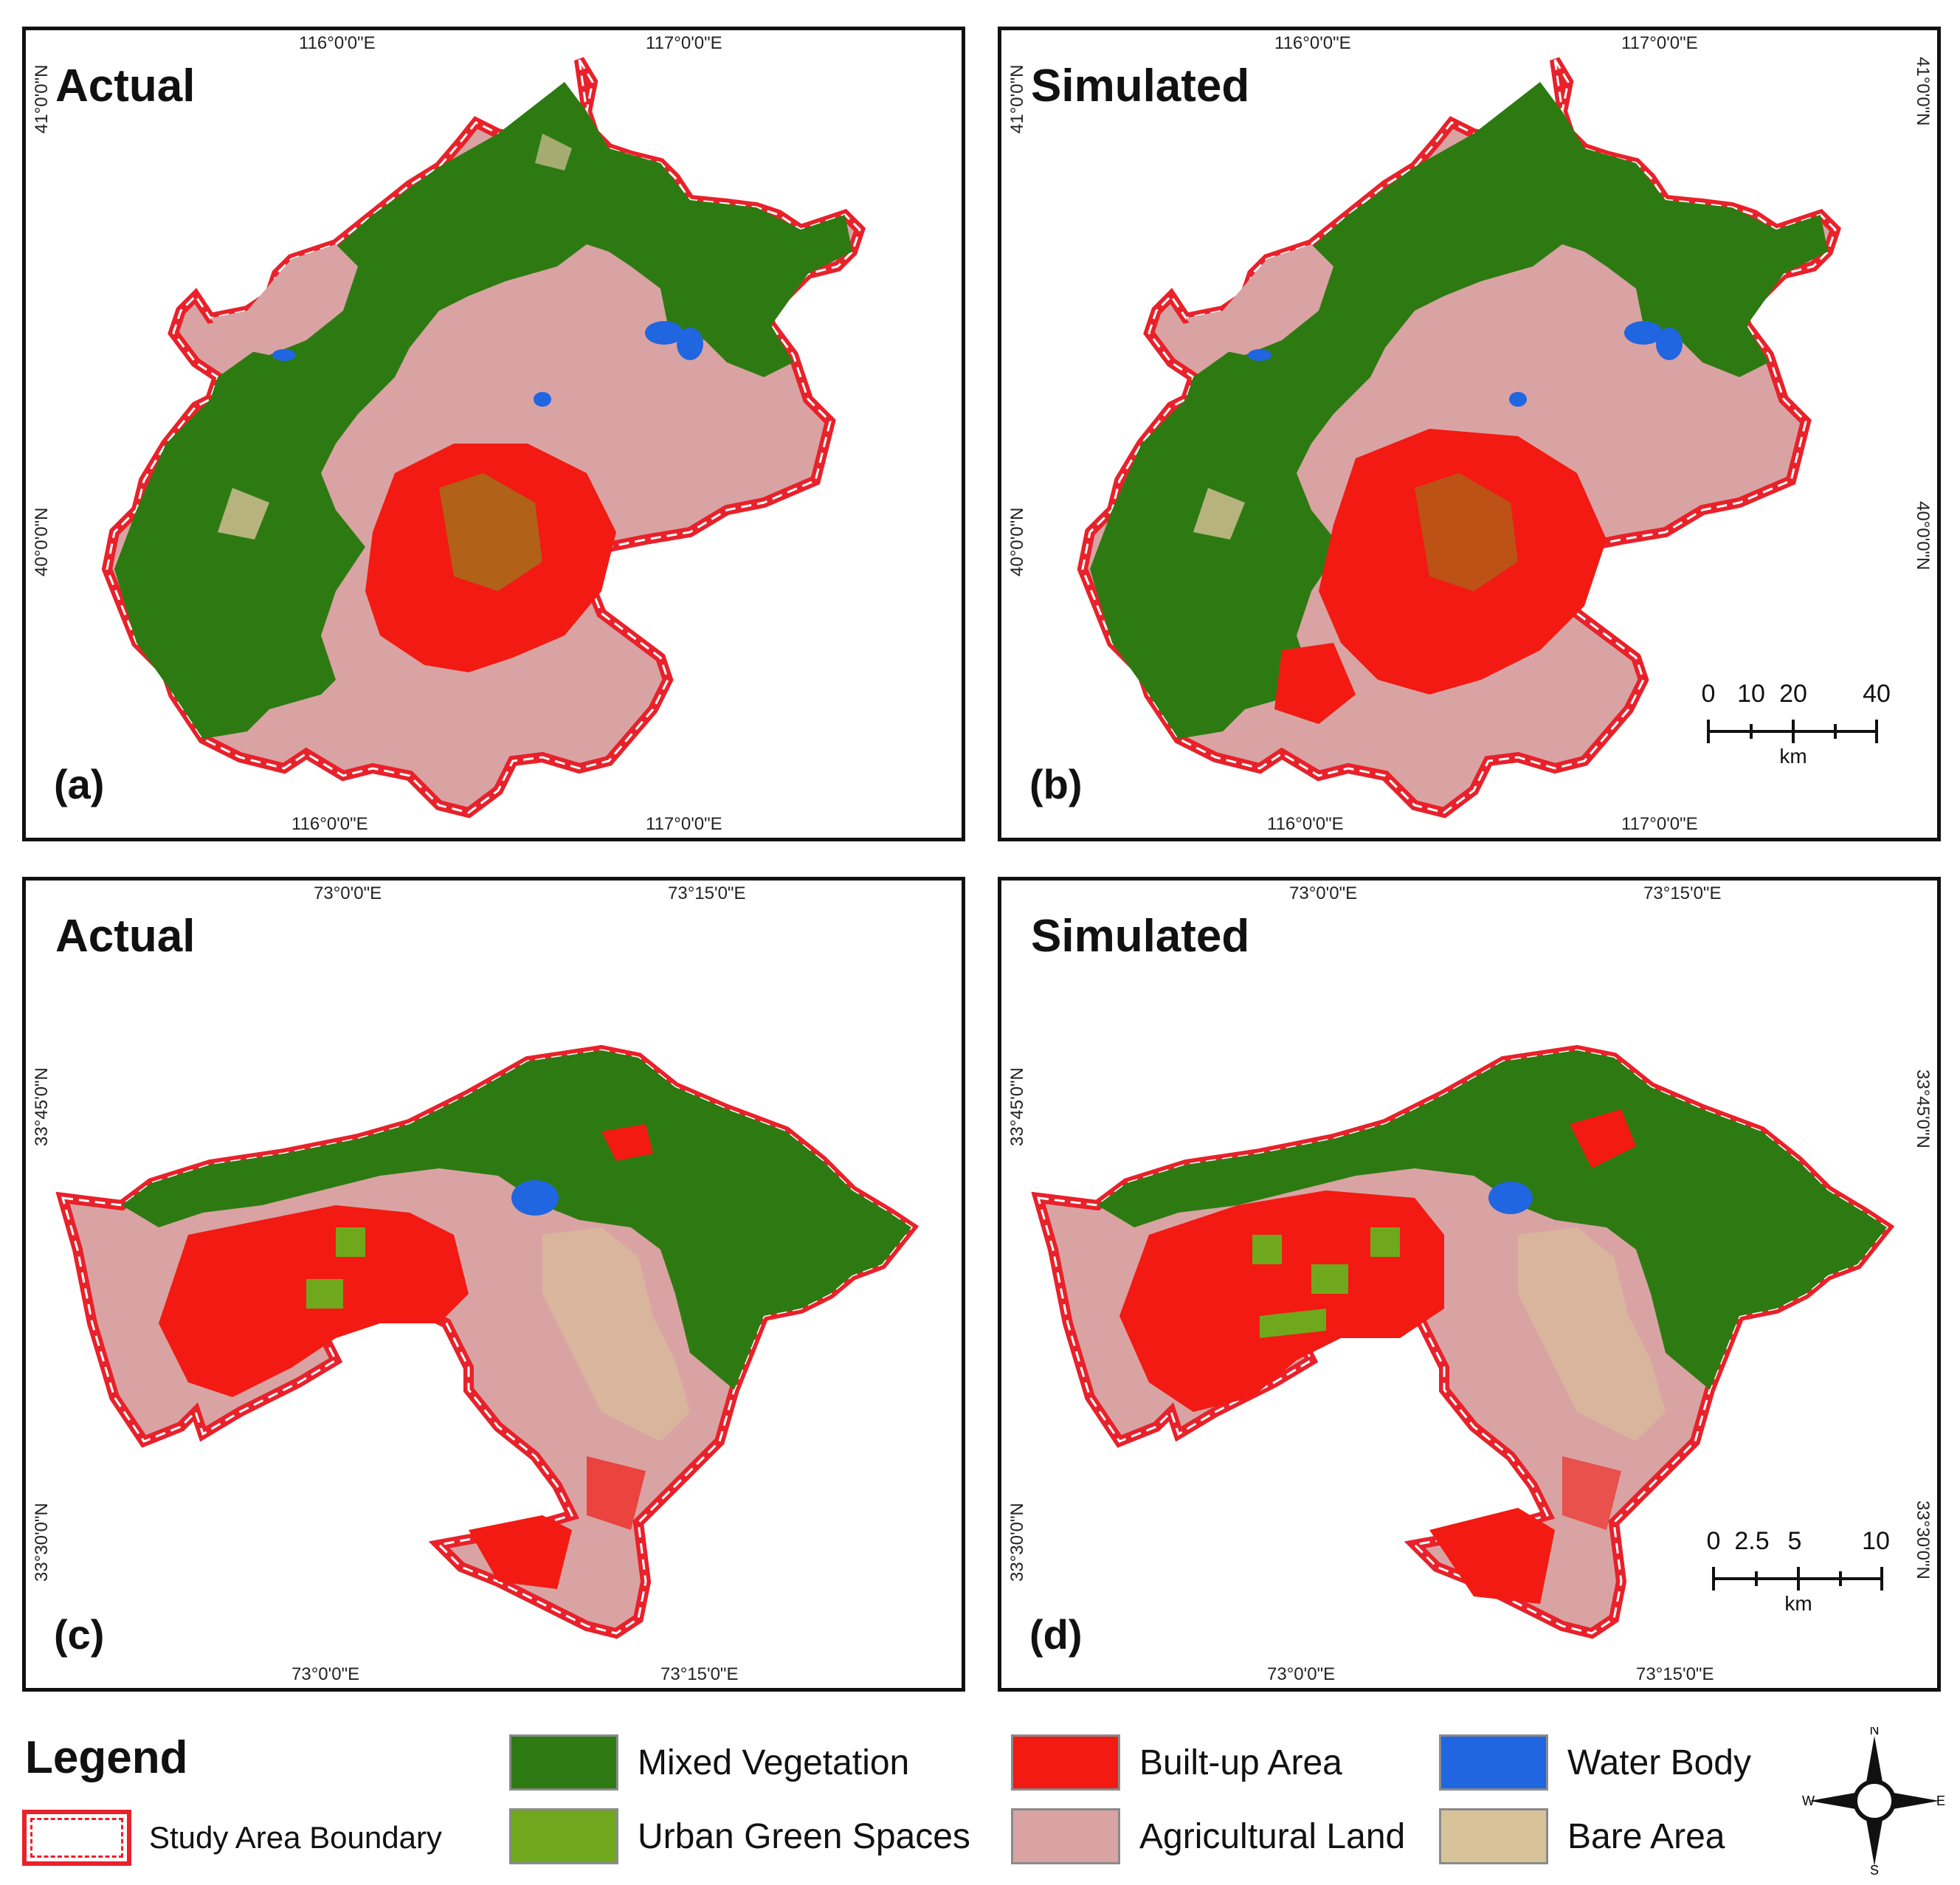 The width and height of the screenshot is (1960, 1885). What do you see at coordinates (1646, 1836) in the screenshot?
I see `legend-label: Bare Area` at bounding box center [1646, 1836].